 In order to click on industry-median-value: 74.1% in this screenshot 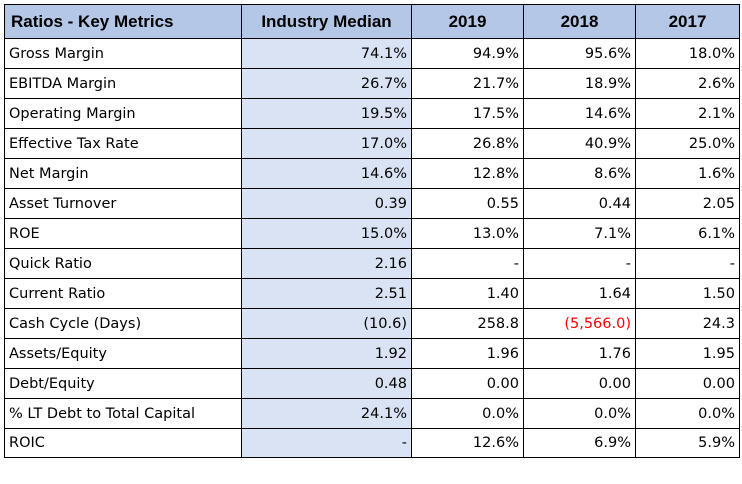, I will do `click(326, 53)`.